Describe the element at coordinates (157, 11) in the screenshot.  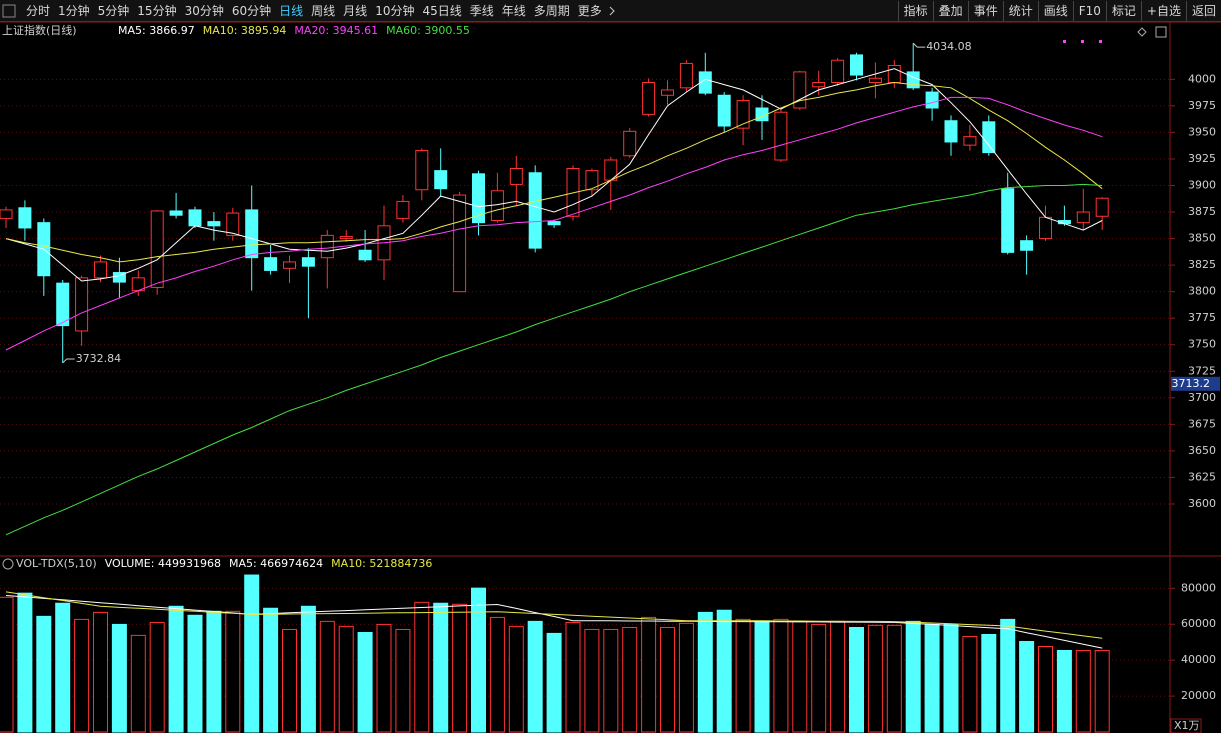
I see `toolbar-button: 15分钟` at that location.